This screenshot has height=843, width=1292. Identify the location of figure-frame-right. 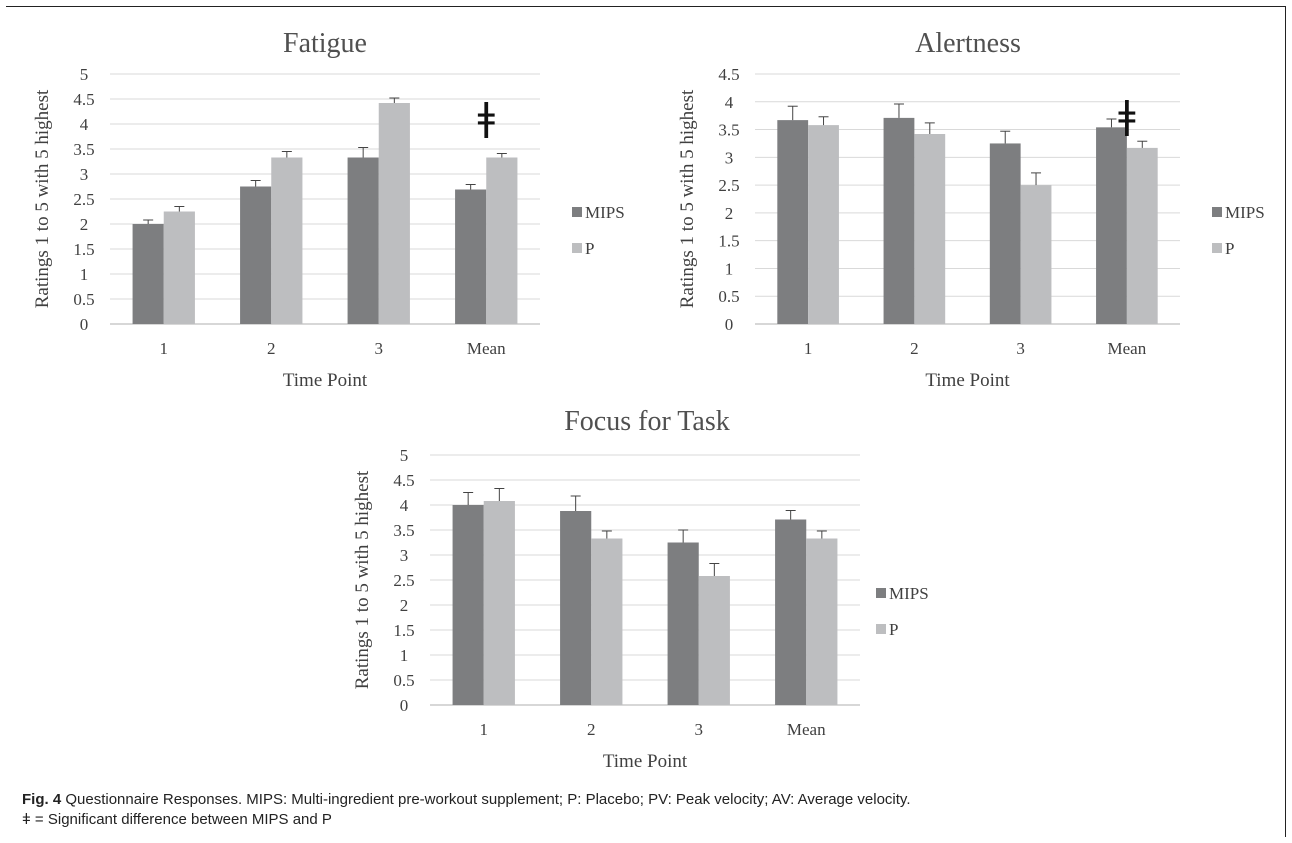
(1285, 421).